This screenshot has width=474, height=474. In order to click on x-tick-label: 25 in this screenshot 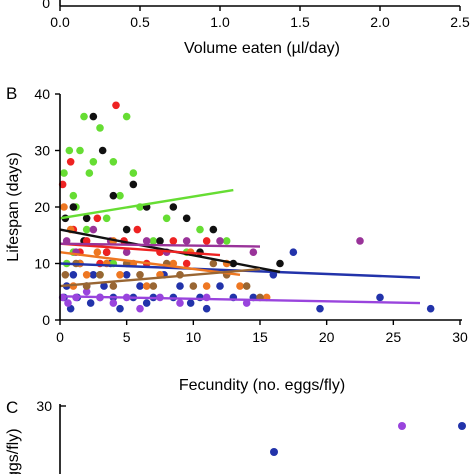, I will do `click(394, 337)`.